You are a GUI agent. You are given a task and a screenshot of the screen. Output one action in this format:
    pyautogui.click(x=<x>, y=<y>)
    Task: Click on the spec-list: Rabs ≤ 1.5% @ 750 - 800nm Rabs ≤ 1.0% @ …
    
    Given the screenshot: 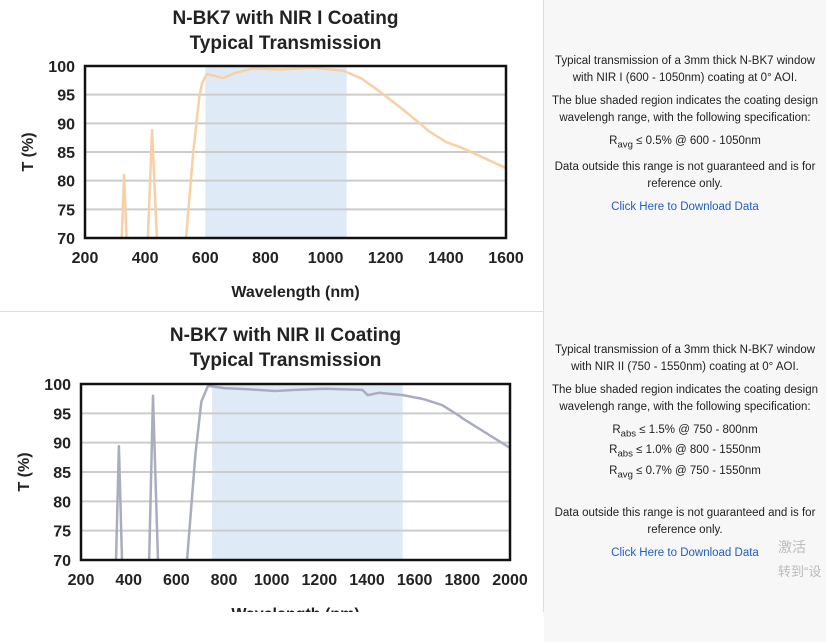 What is the action you would take?
    pyautogui.click(x=685, y=452)
    